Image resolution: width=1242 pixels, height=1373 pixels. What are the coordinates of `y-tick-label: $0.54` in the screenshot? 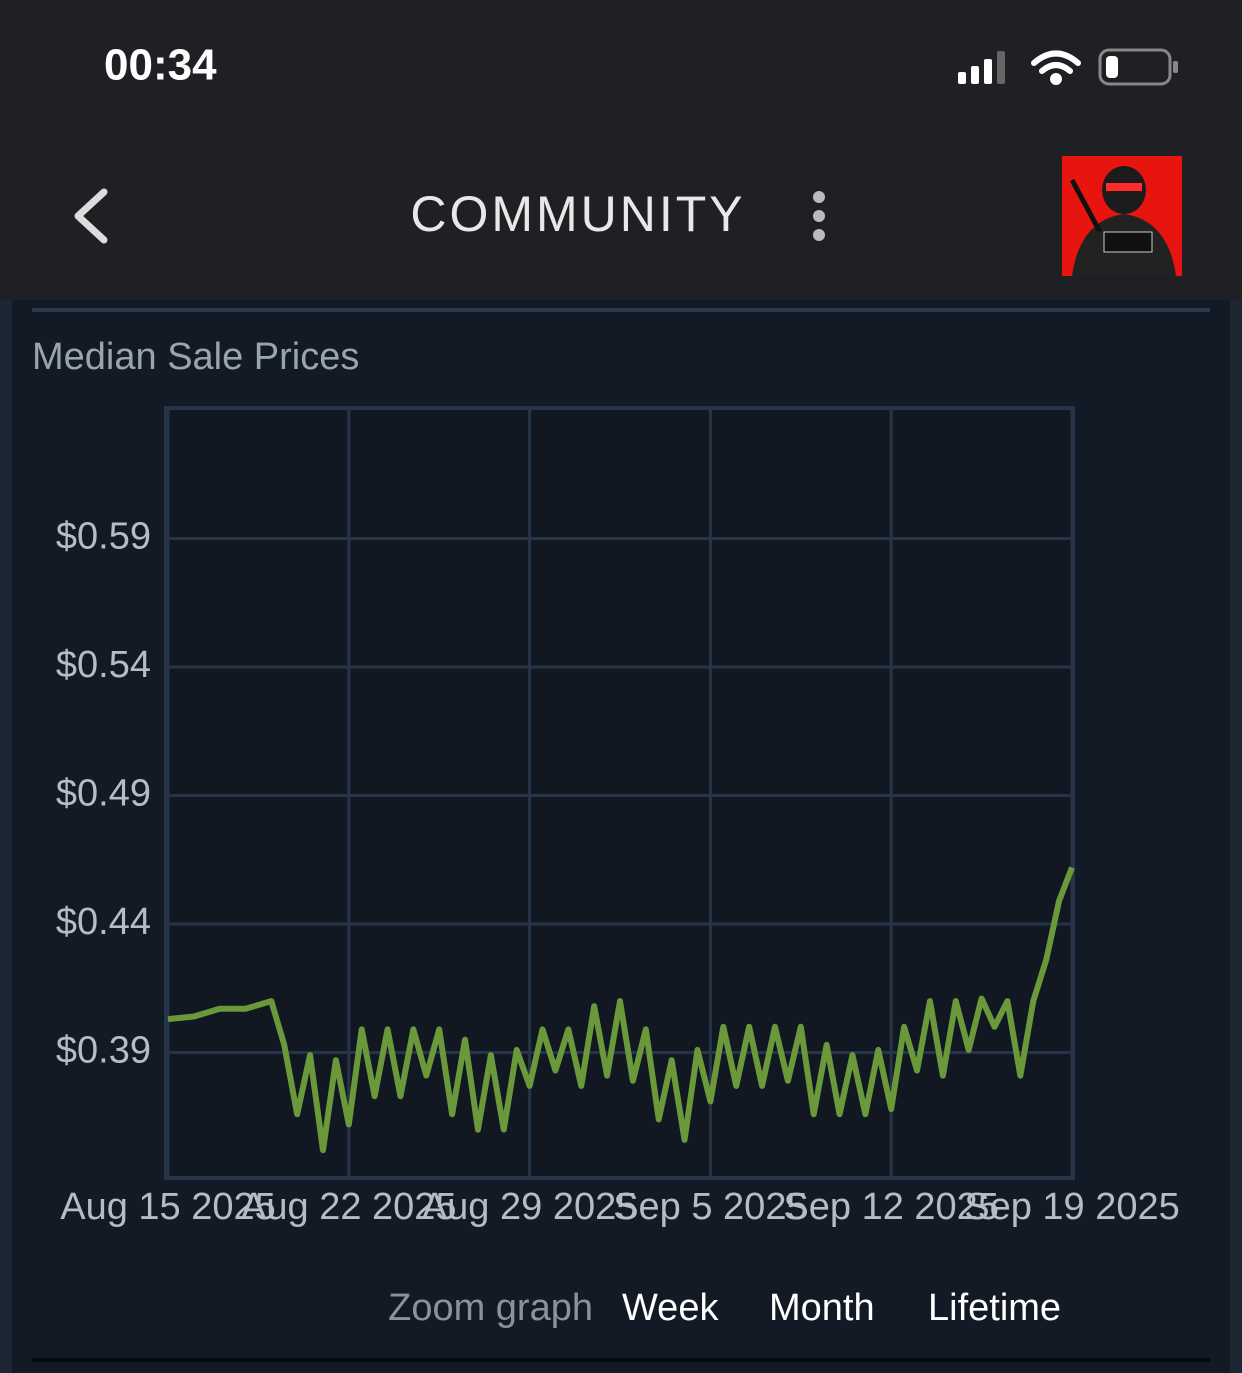 It's located at (103, 665).